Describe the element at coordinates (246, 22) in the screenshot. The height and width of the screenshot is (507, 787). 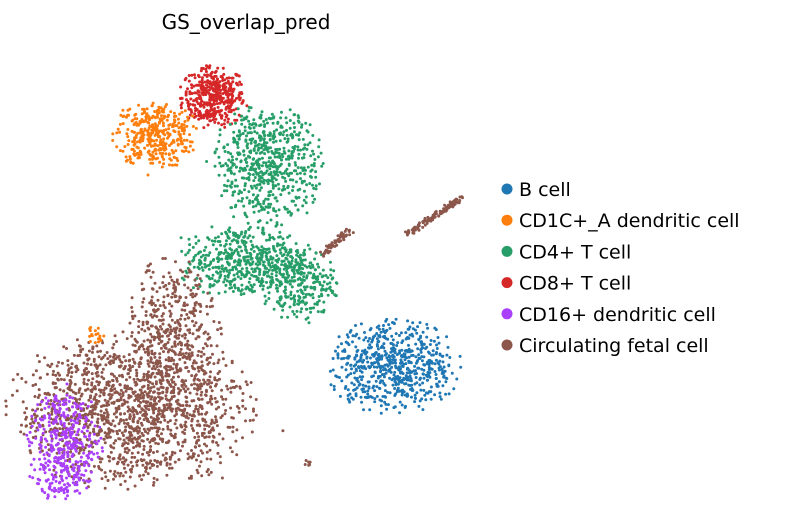
I see `chart-title: GS_overlap_pred` at that location.